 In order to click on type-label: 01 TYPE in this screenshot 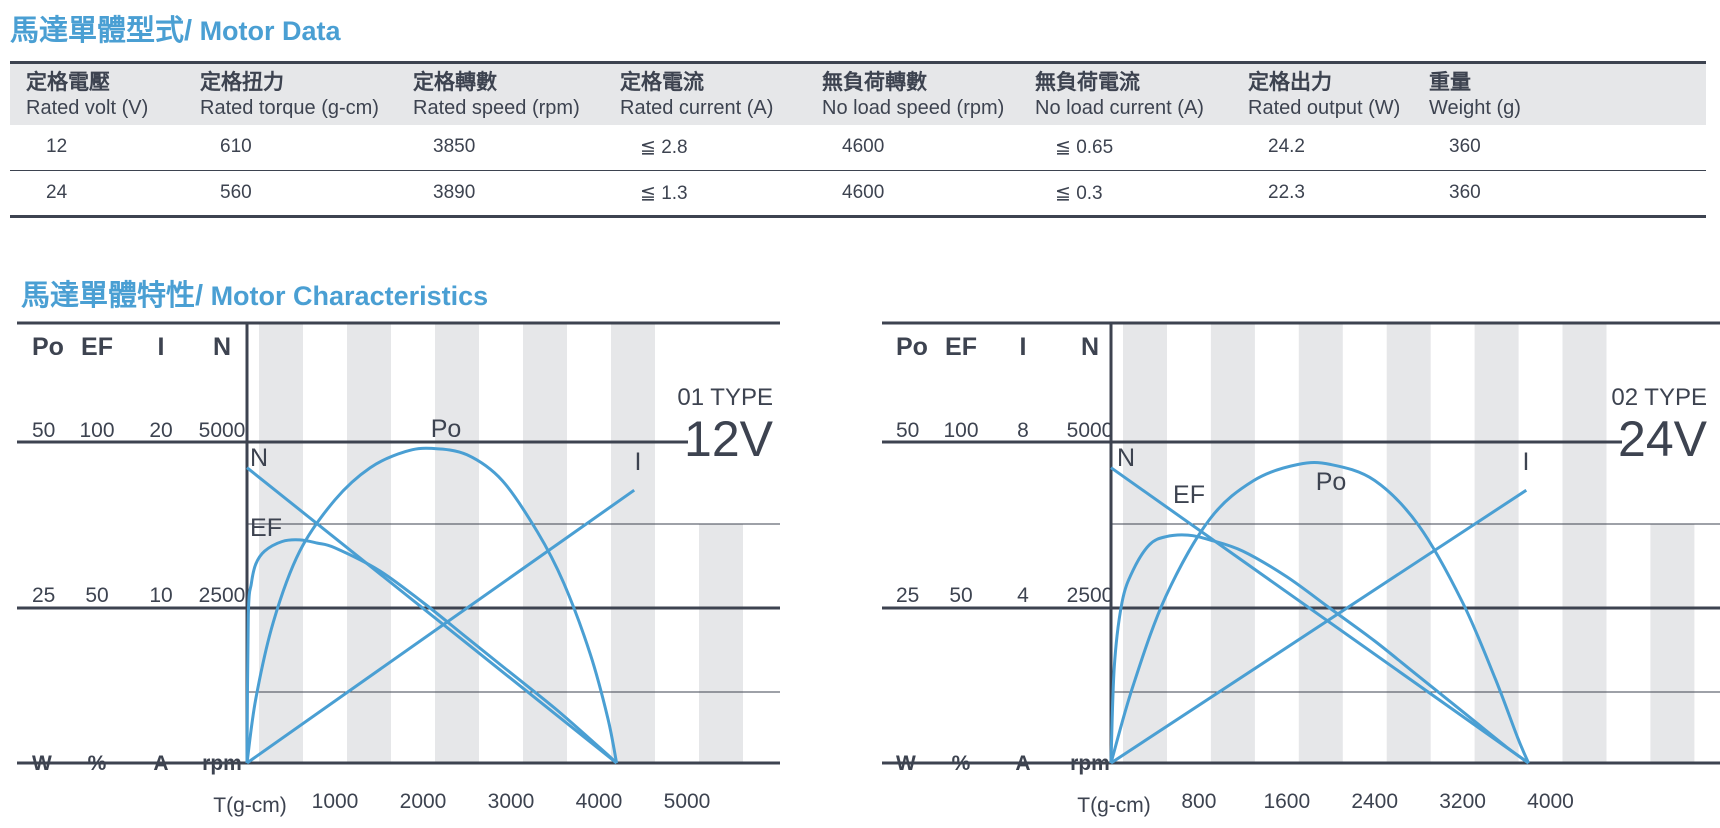, I will do `click(725, 397)`.